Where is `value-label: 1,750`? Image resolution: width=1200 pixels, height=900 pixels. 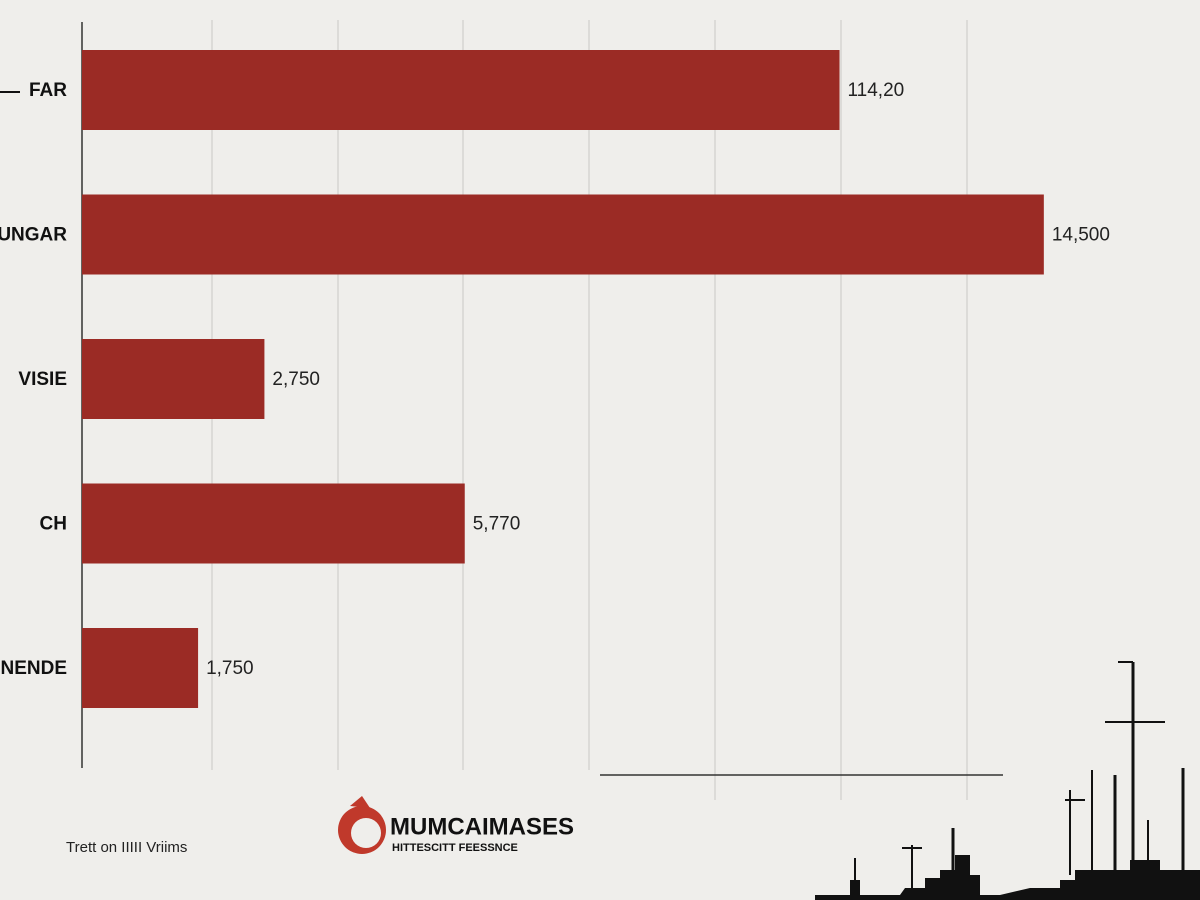 value-label: 1,750 is located at coordinates (230, 668).